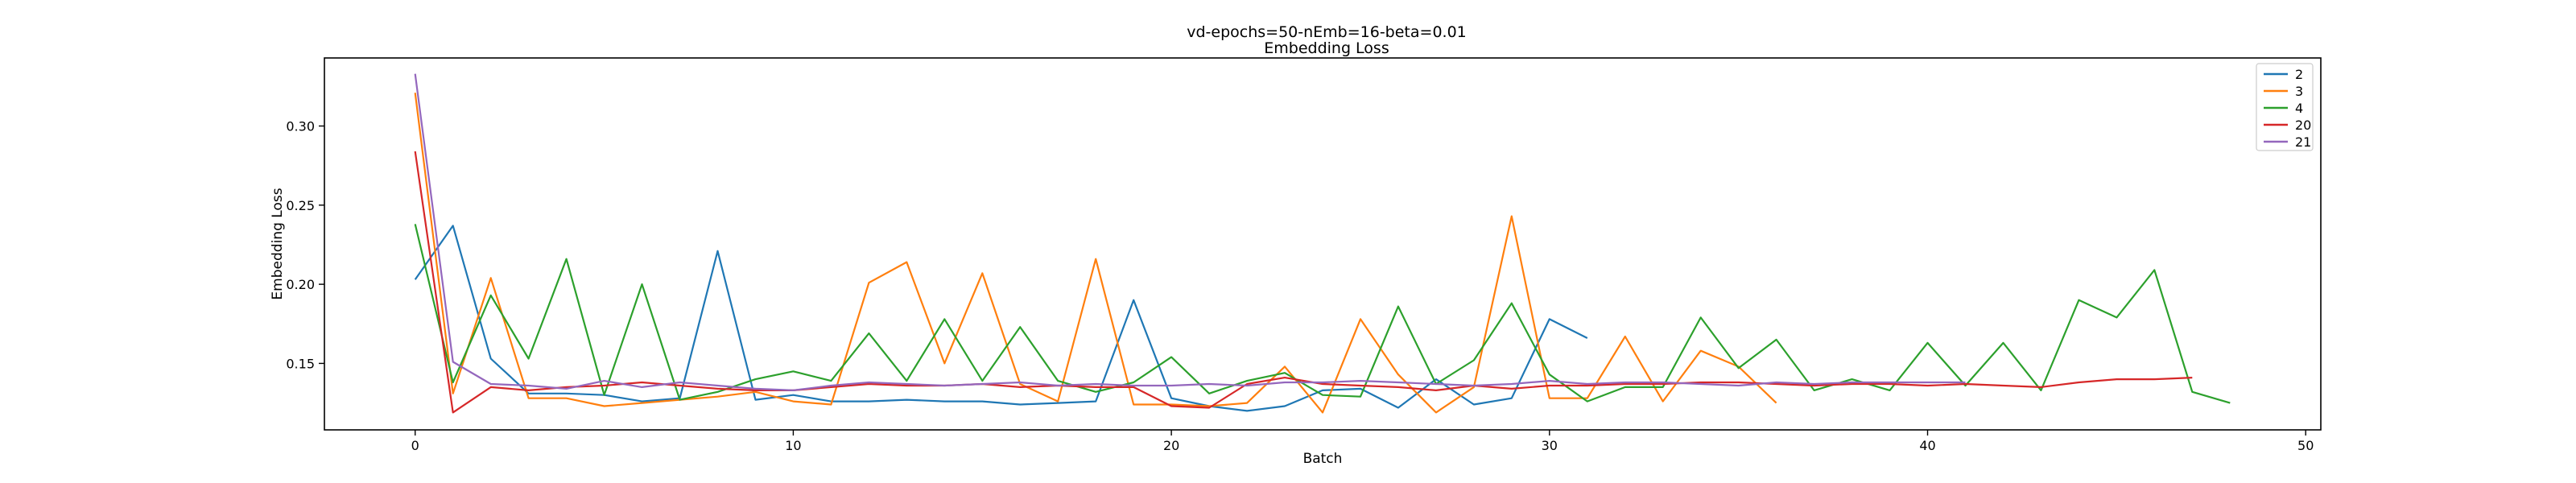 This screenshot has height=483, width=2576. What do you see at coordinates (278, 243) in the screenshot?
I see `y-axis-label: Embedding Loss` at bounding box center [278, 243].